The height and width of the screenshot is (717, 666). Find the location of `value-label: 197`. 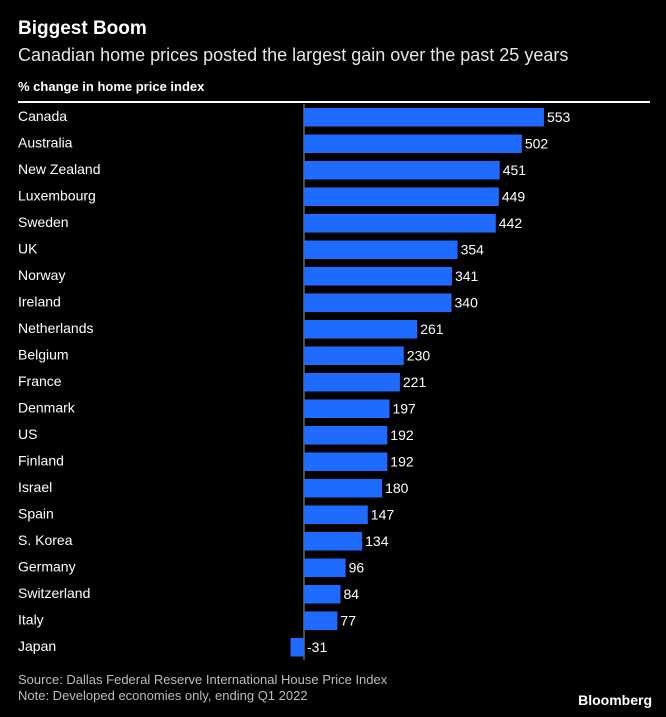

value-label: 197 is located at coordinates (404, 409).